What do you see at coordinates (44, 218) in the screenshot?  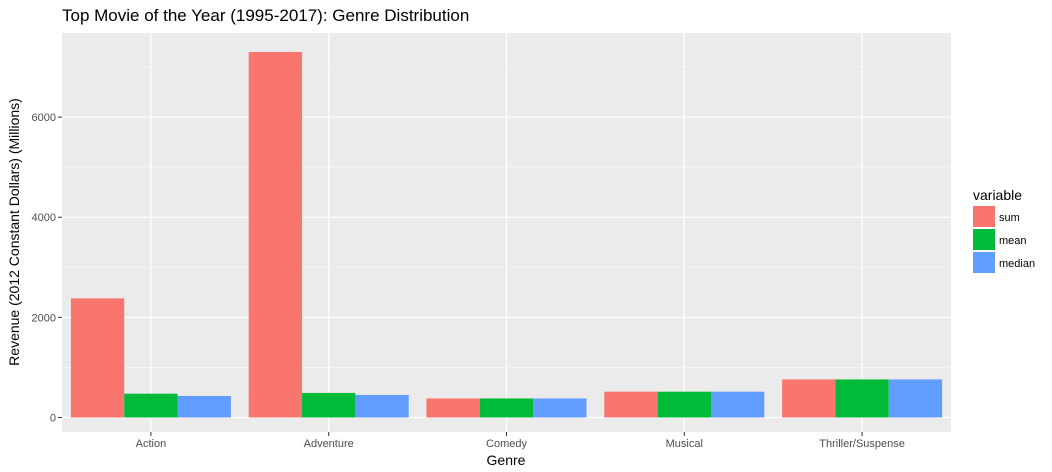 I see `y-tick-label: 4000` at bounding box center [44, 218].